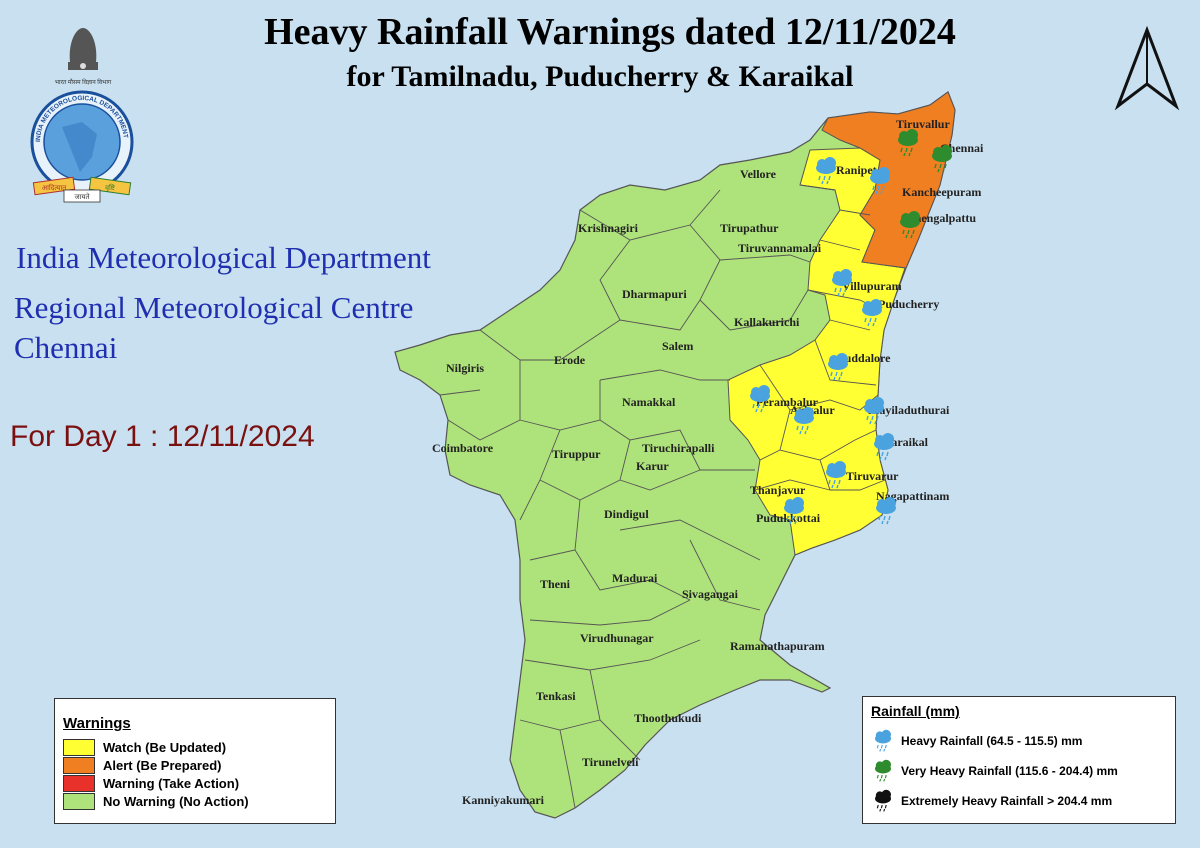  What do you see at coordinates (992, 741) in the screenshot?
I see `legend-label: Heavy Rainfall (64.5 - 115.5) mm` at bounding box center [992, 741].